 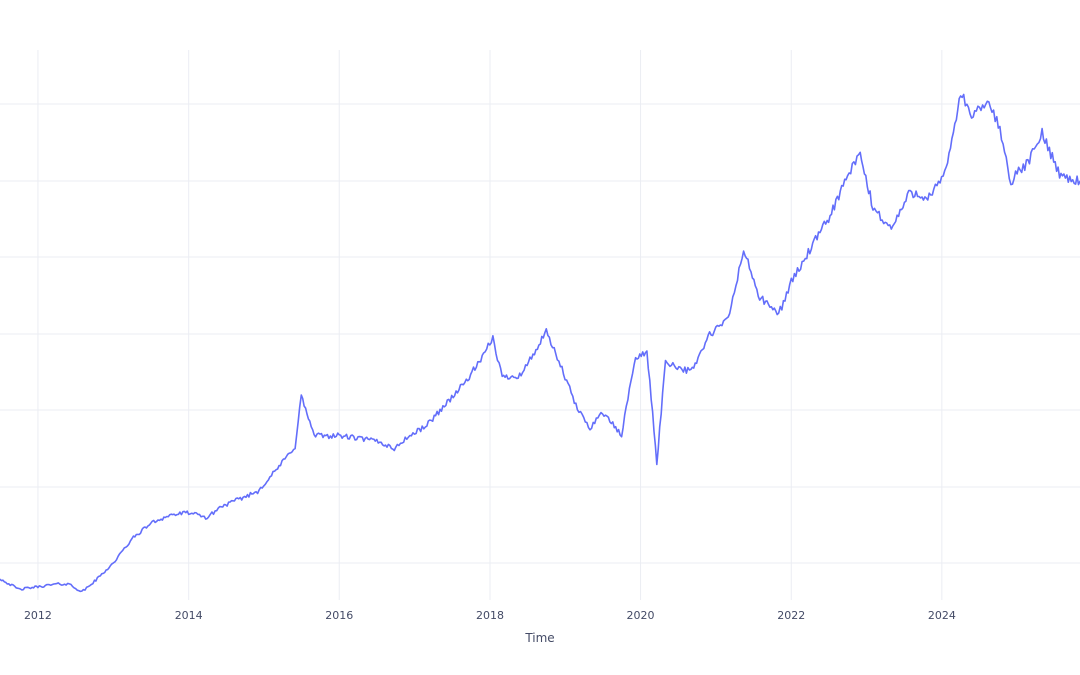 What do you see at coordinates (942, 615) in the screenshot?
I see `x-tick-label: 2024` at bounding box center [942, 615].